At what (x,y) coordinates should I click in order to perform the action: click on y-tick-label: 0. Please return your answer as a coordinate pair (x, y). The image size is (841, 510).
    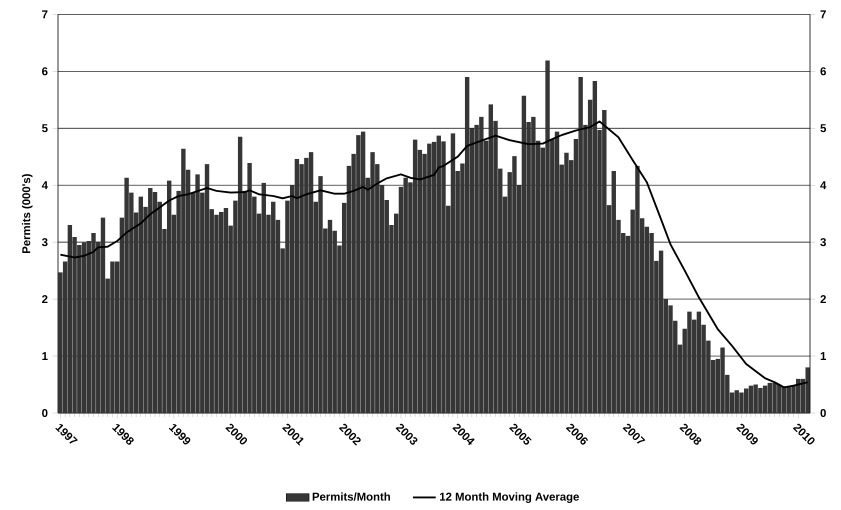
    Looking at the image, I should click on (45, 413).